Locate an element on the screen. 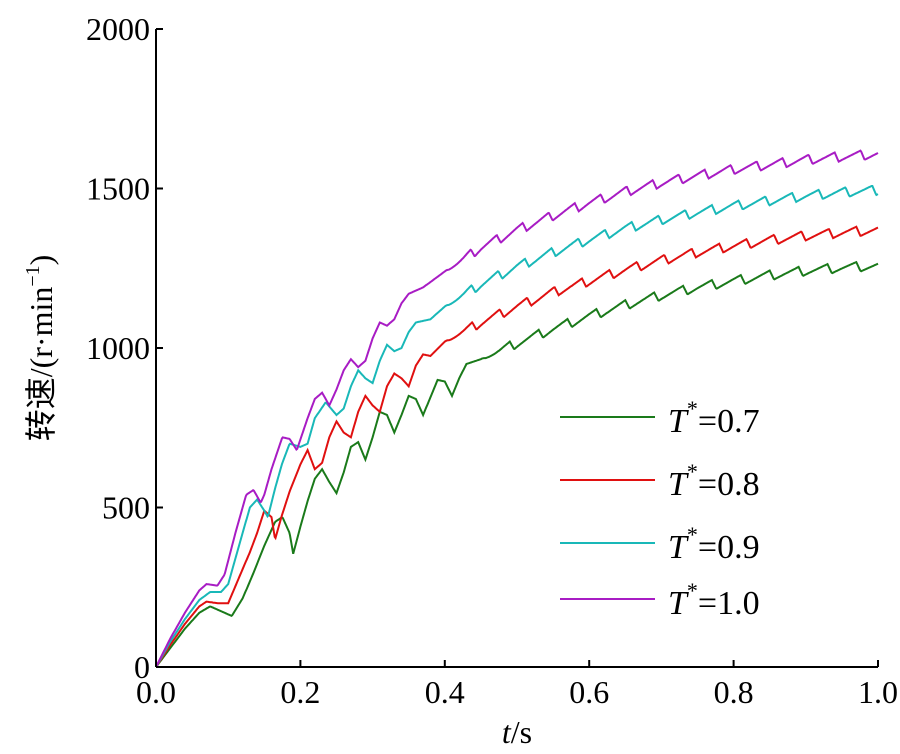  y-tick-label: 1000 is located at coordinates (118, 348).